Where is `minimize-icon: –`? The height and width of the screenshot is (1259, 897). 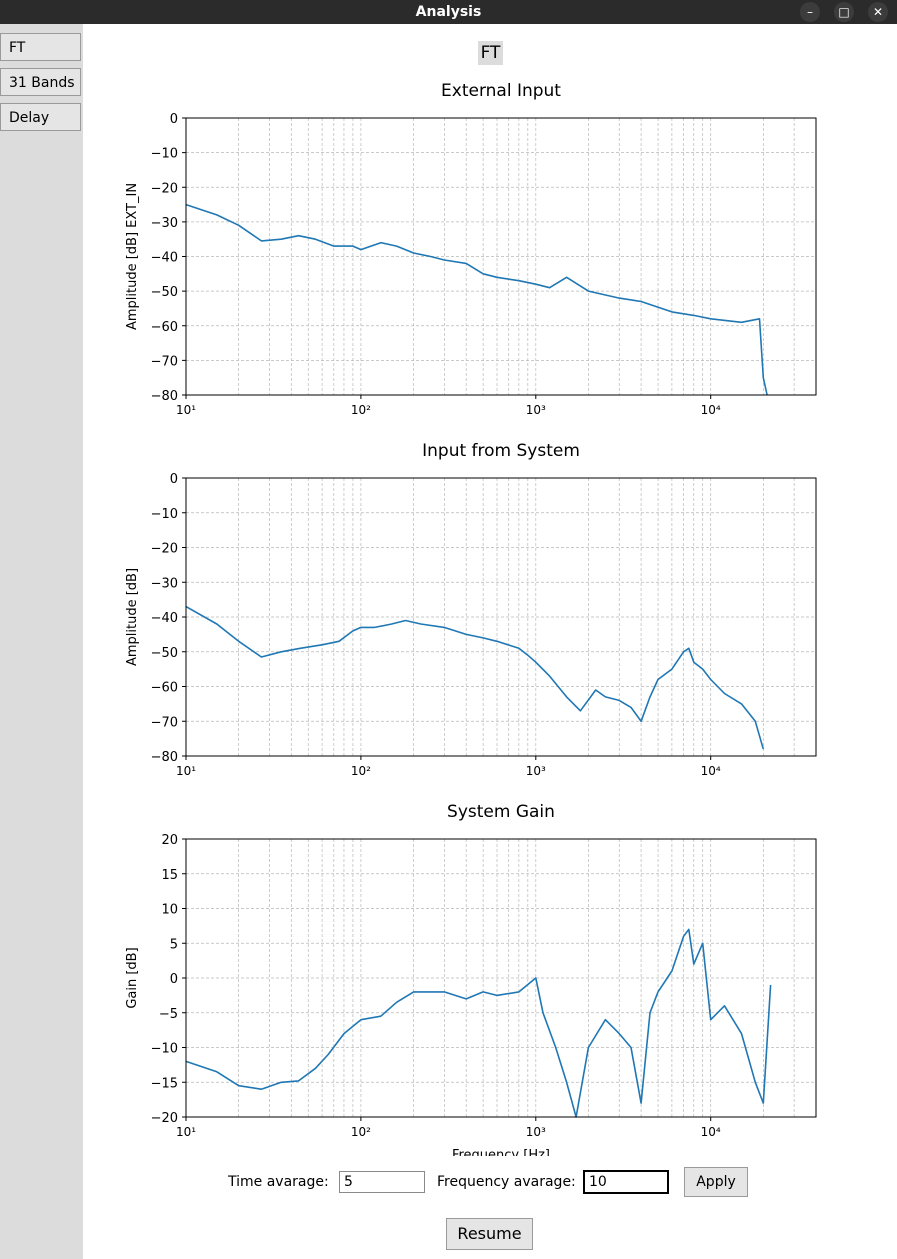
minimize-icon: – is located at coordinates (810, 12).